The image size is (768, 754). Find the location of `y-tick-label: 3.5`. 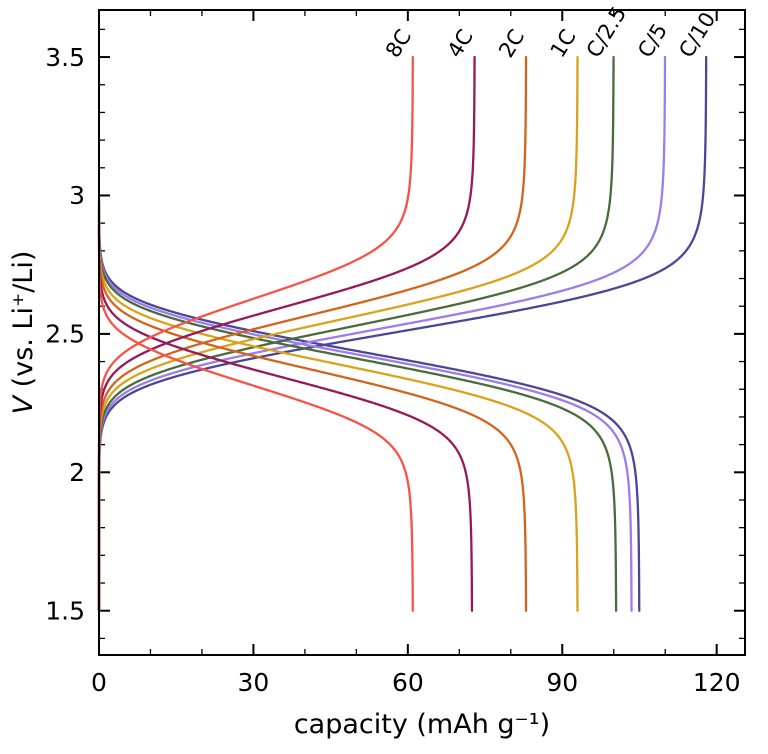

y-tick-label: 3.5 is located at coordinates (65, 57).